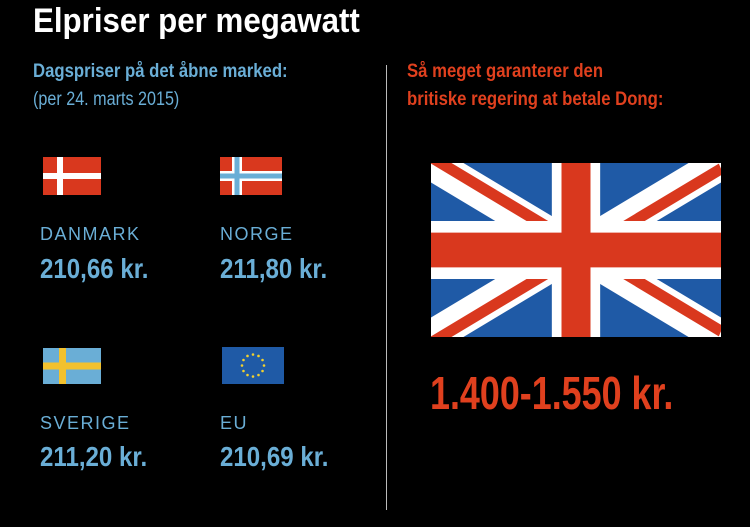  What do you see at coordinates (90, 234) in the screenshot?
I see `country-name-denmark: DANMARK` at bounding box center [90, 234].